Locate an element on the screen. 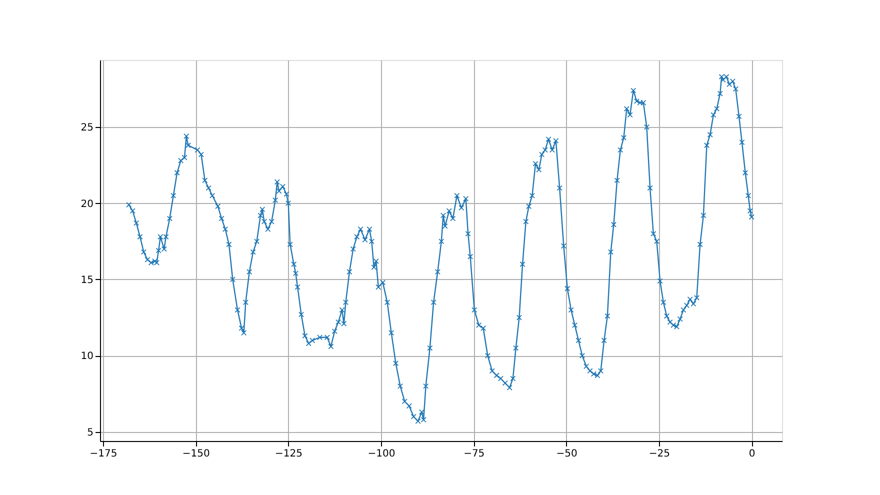 The width and height of the screenshot is (880, 495). y-tick-label: 10 is located at coordinates (87, 356).